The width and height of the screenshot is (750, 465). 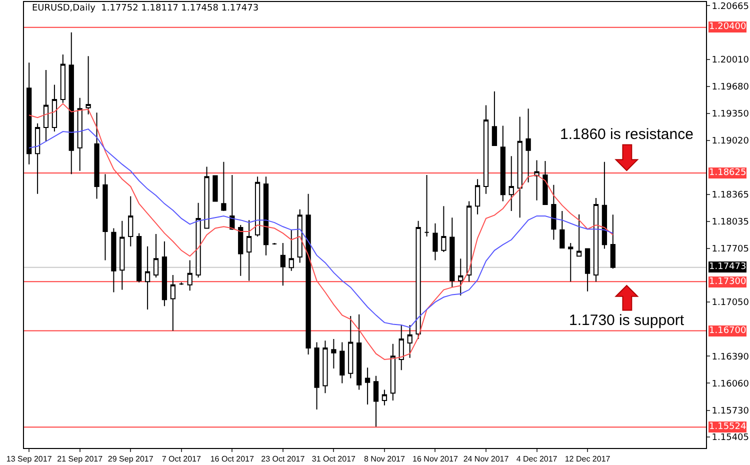 I want to click on x-tick-label: 12 Dec 2017, so click(x=587, y=459).